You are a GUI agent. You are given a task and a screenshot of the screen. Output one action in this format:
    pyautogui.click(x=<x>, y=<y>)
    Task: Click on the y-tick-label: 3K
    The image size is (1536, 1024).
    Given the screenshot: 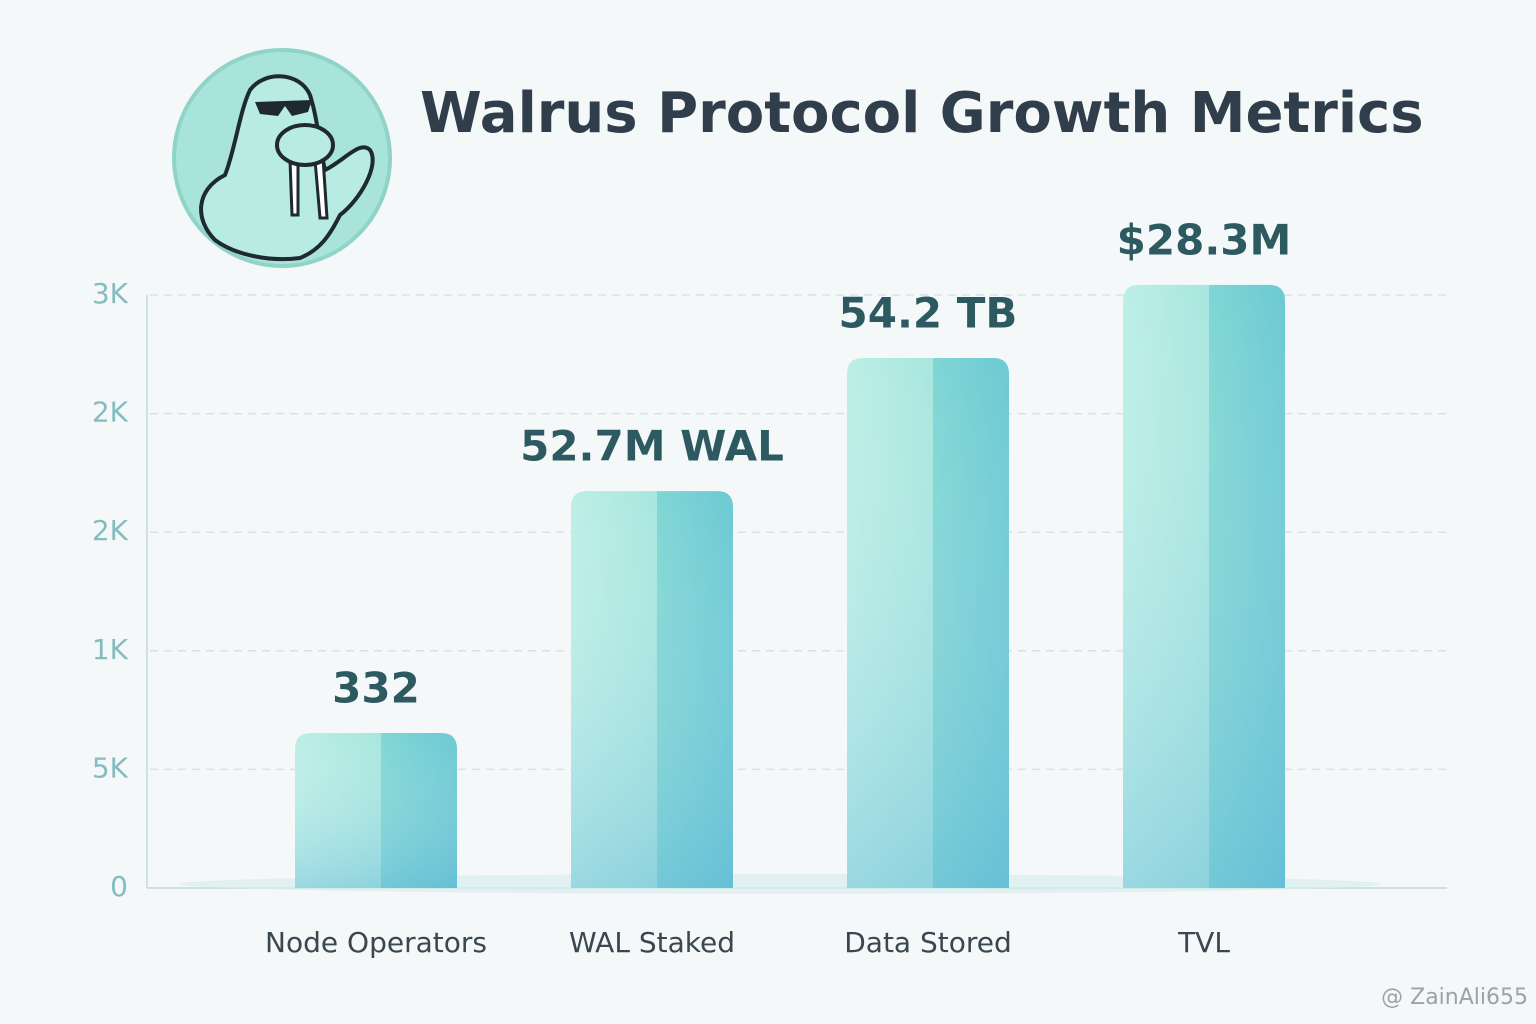 What is the action you would take?
    pyautogui.click(x=110, y=293)
    